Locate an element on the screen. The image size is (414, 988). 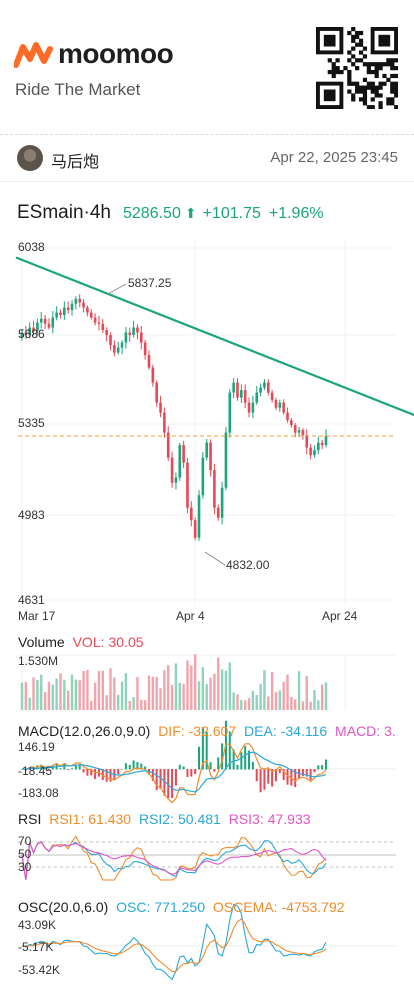
qr-code-icon is located at coordinates (357, 68).